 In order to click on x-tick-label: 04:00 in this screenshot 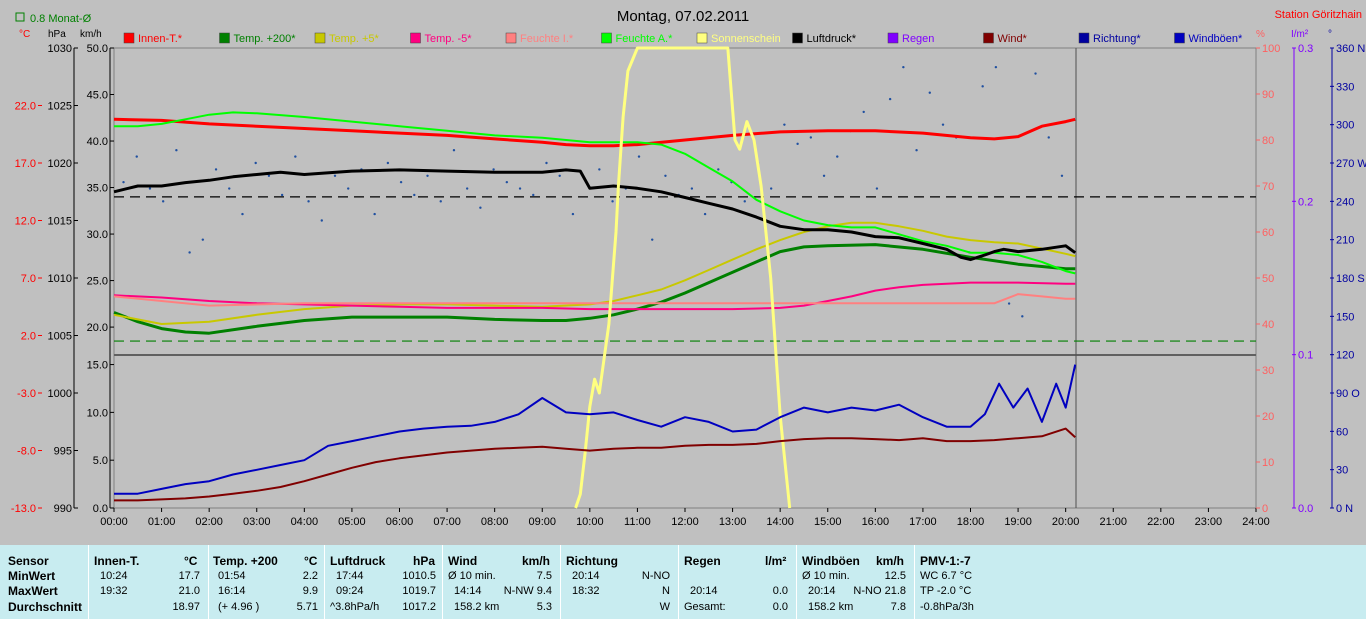, I will do `click(305, 522)`.